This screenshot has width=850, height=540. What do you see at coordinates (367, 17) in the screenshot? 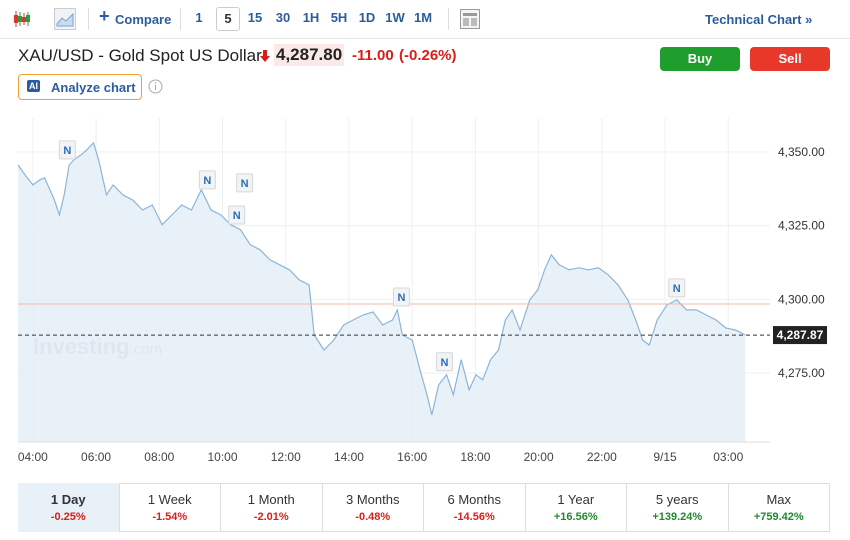
I see `timeframe-button: 1D` at bounding box center [367, 17].